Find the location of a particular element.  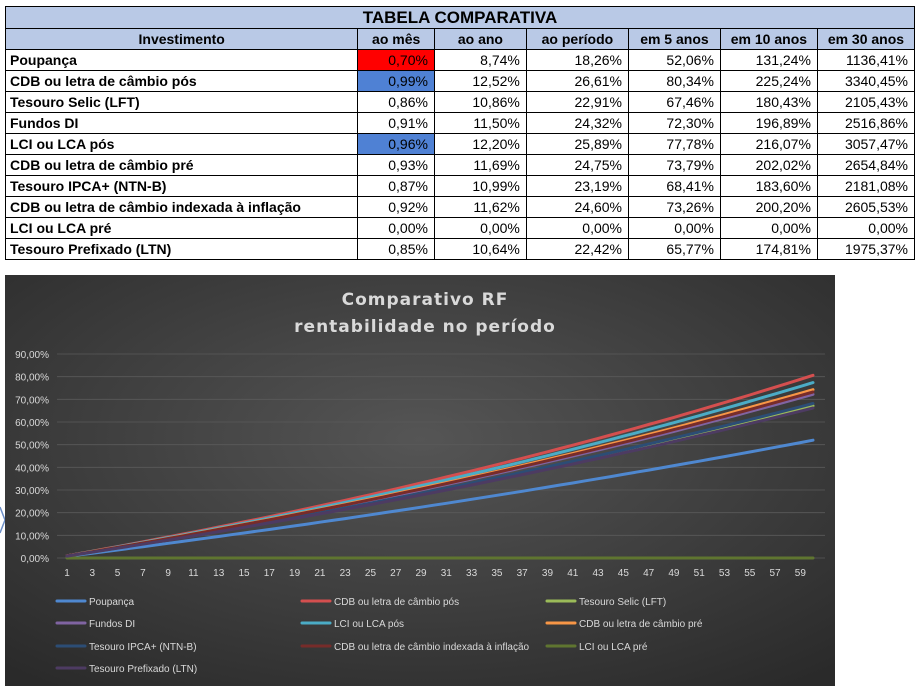

legend-label: LCI ou LCA pós is located at coordinates (369, 624).